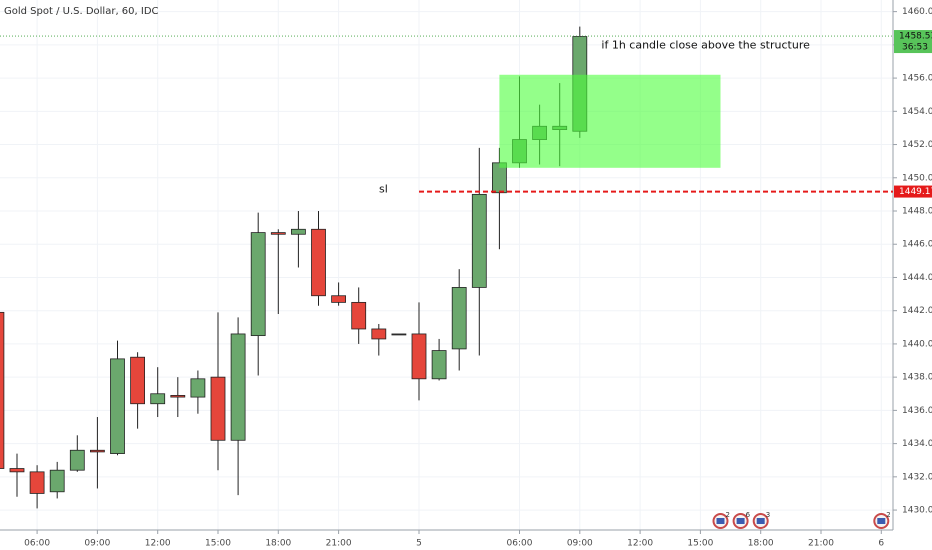 This screenshot has height=550, width=932. Describe the element at coordinates (917, 145) in the screenshot. I see `y-tick-label: 1452.00` at that location.